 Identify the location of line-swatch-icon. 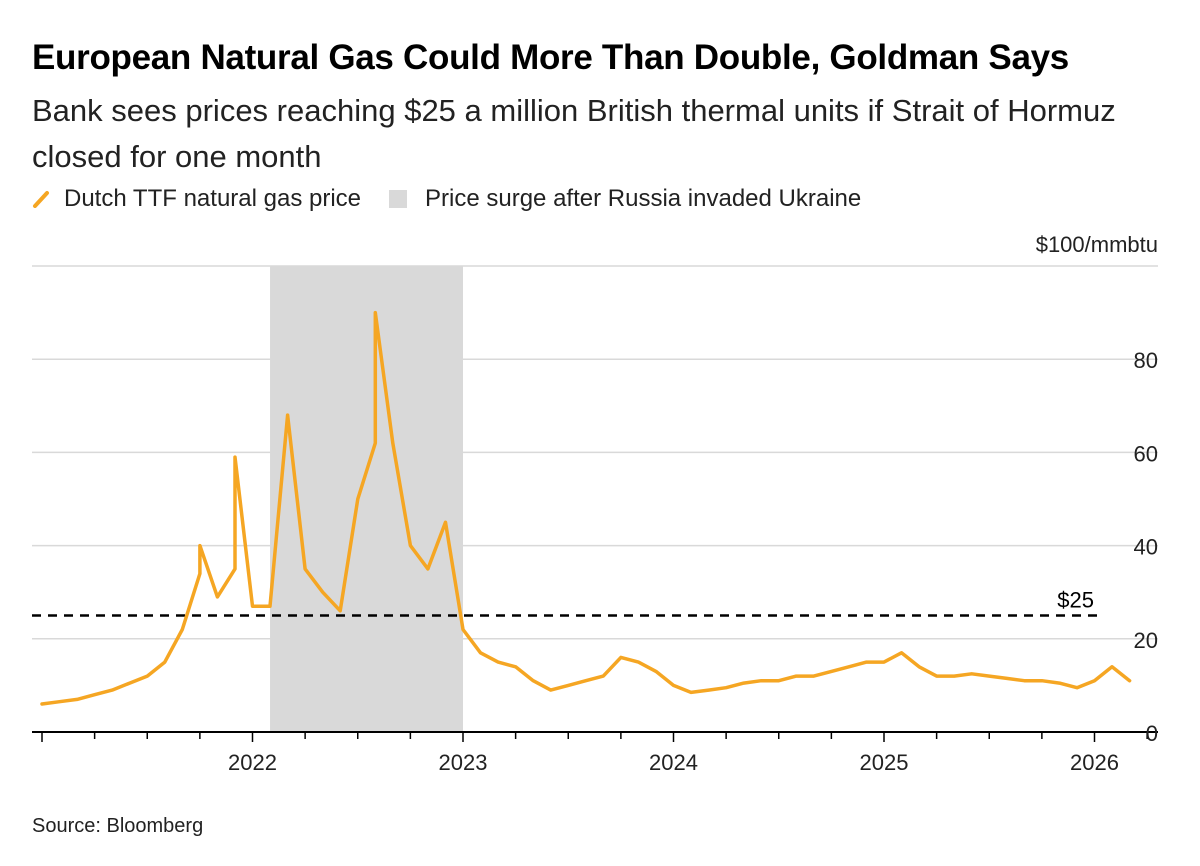
(41, 199).